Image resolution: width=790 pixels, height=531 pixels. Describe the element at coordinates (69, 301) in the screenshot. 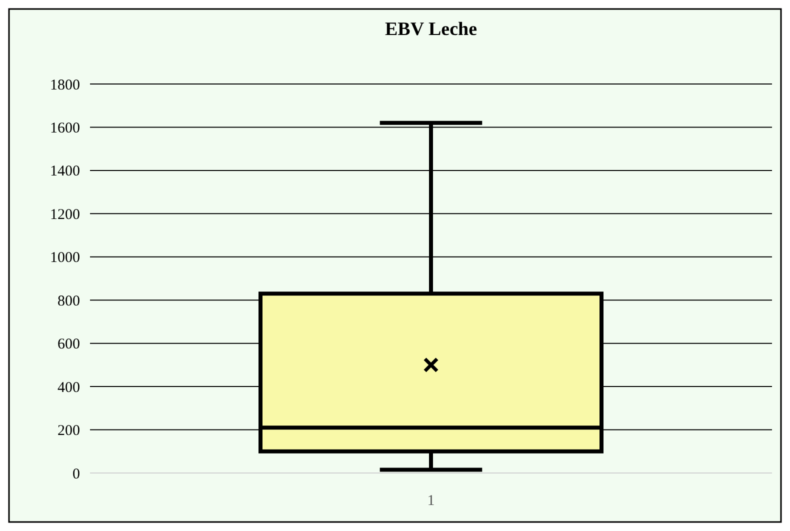

I see `y-tick-label: 800` at that location.